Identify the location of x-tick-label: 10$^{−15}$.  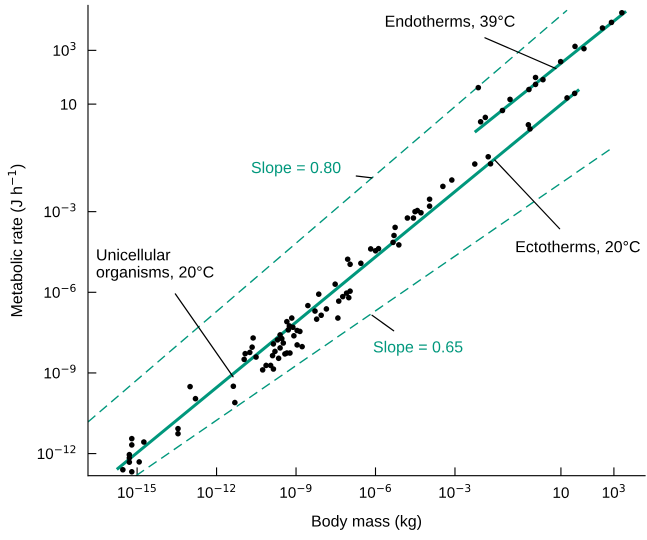
(137, 491).